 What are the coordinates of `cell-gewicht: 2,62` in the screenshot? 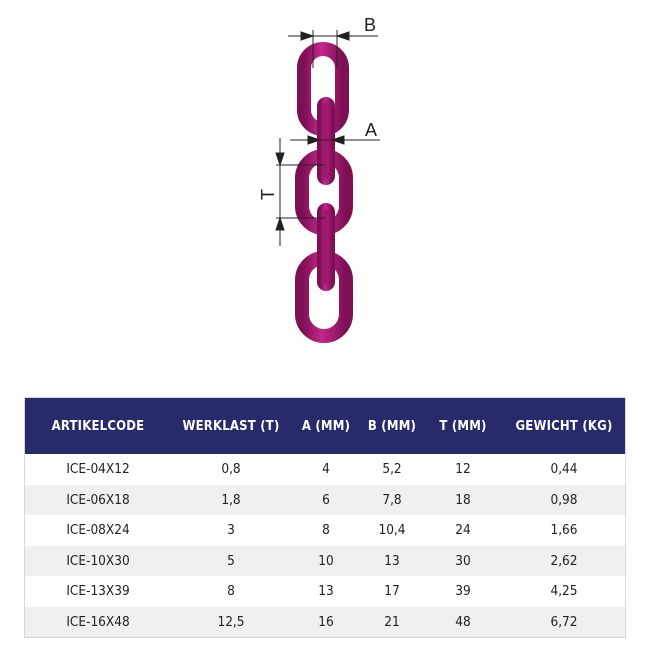 It's located at (564, 560).